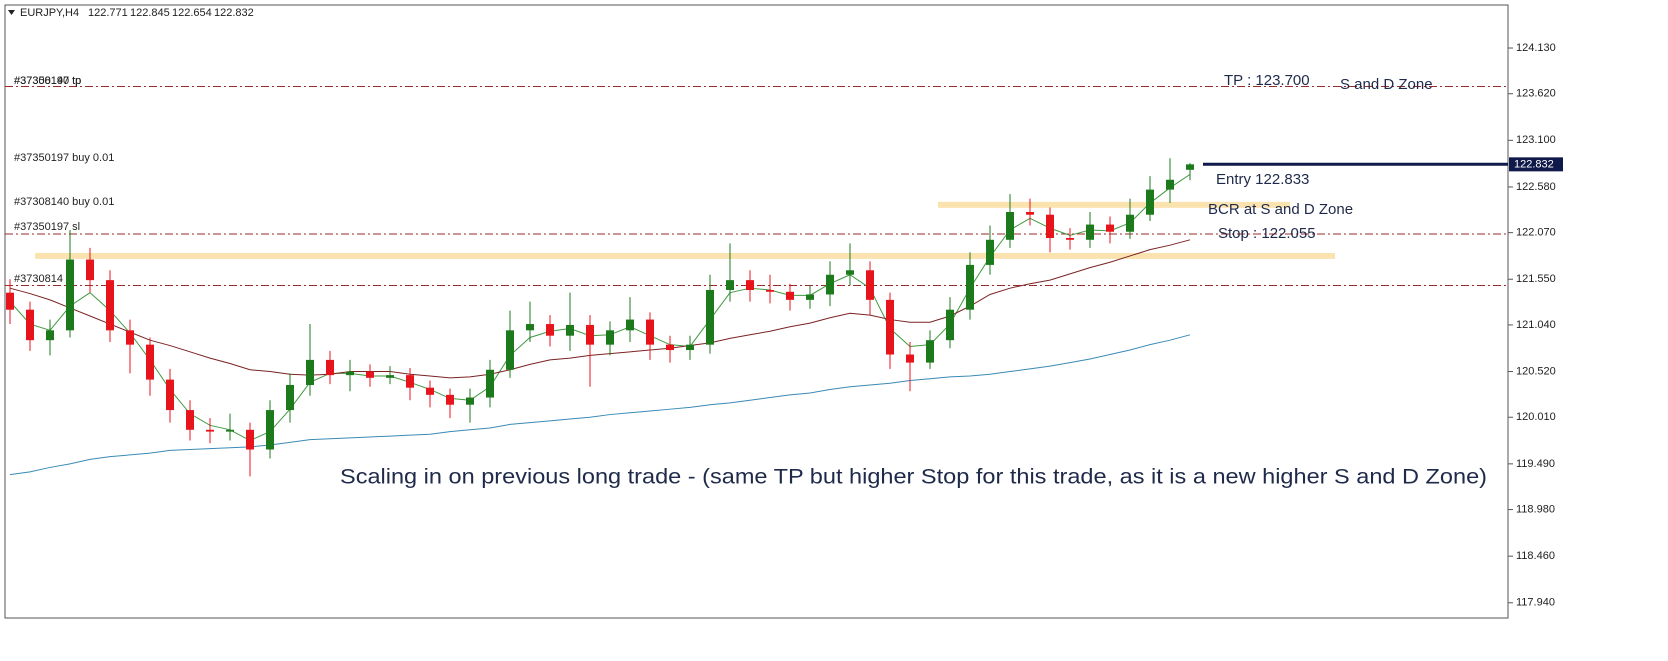  I want to click on y-tick-label: 121.040, so click(1536, 325).